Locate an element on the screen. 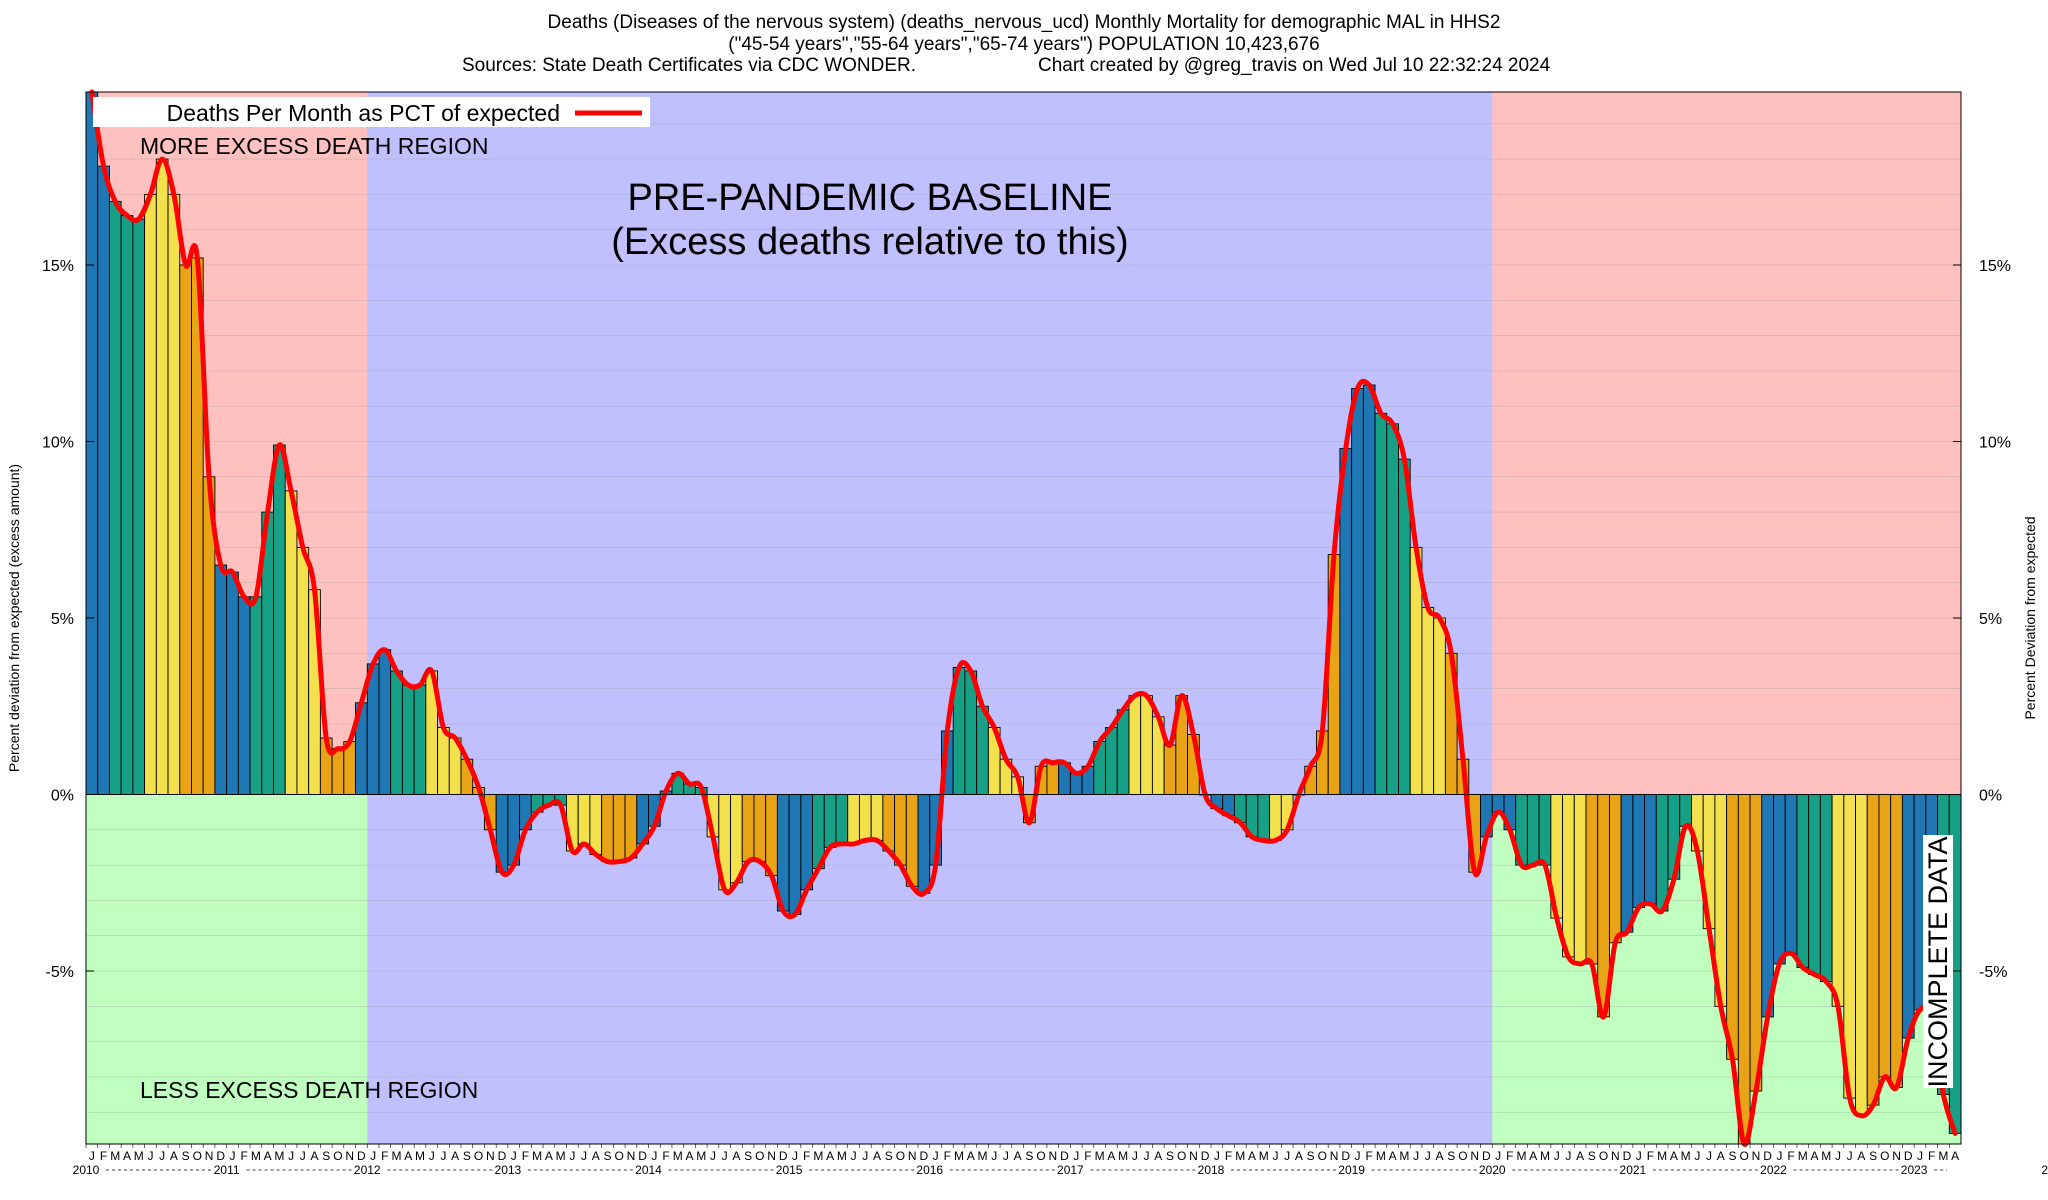 This screenshot has height=1200, width=2048. year-tick-label: 2020 is located at coordinates (1492, 1170).